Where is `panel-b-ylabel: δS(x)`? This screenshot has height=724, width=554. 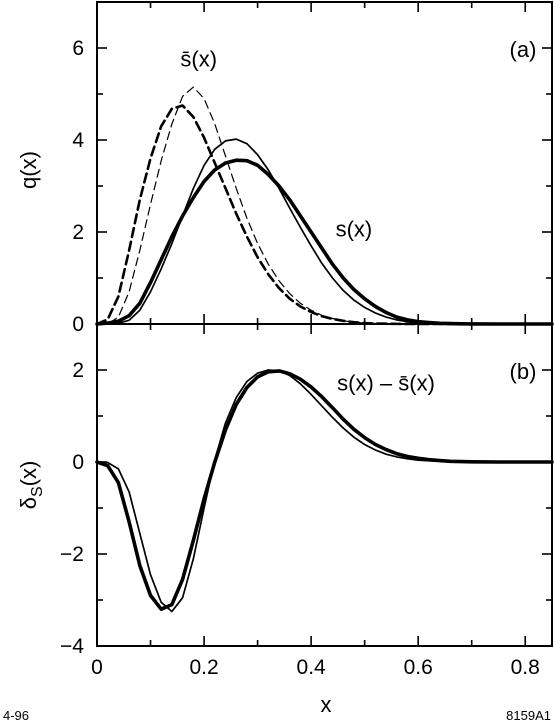 panel-b-ylabel: δS(x) is located at coordinates (31, 485).